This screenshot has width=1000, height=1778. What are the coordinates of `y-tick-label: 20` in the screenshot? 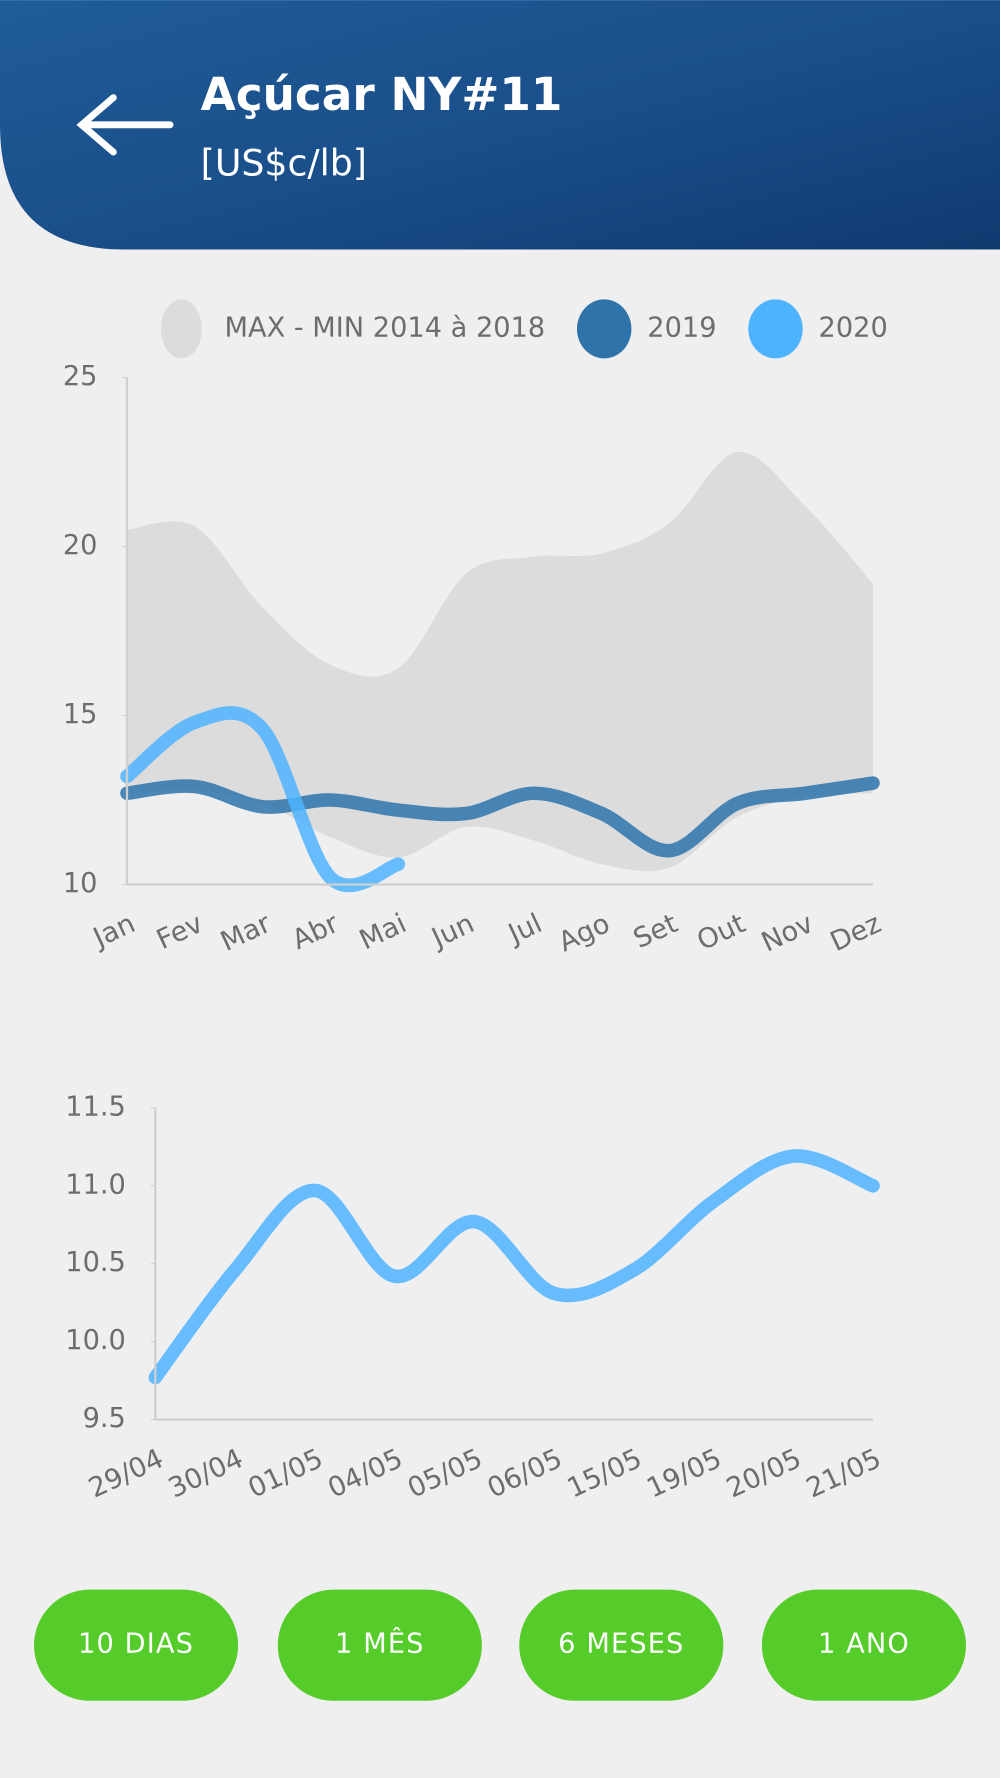 It's located at (80, 545).